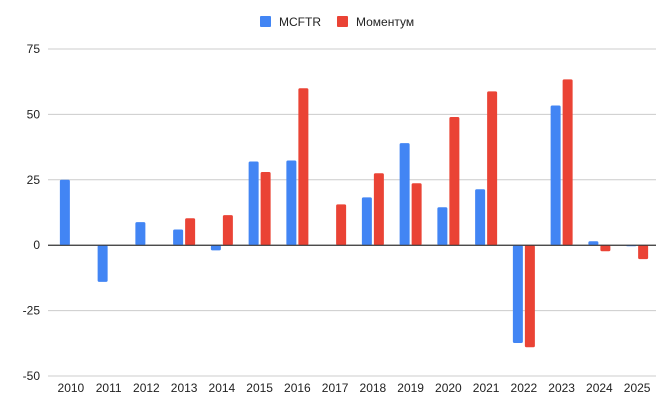 The width and height of the screenshot is (671, 411). Describe the element at coordinates (492, 168) in the screenshot. I see `bar-momentum-2021` at that location.